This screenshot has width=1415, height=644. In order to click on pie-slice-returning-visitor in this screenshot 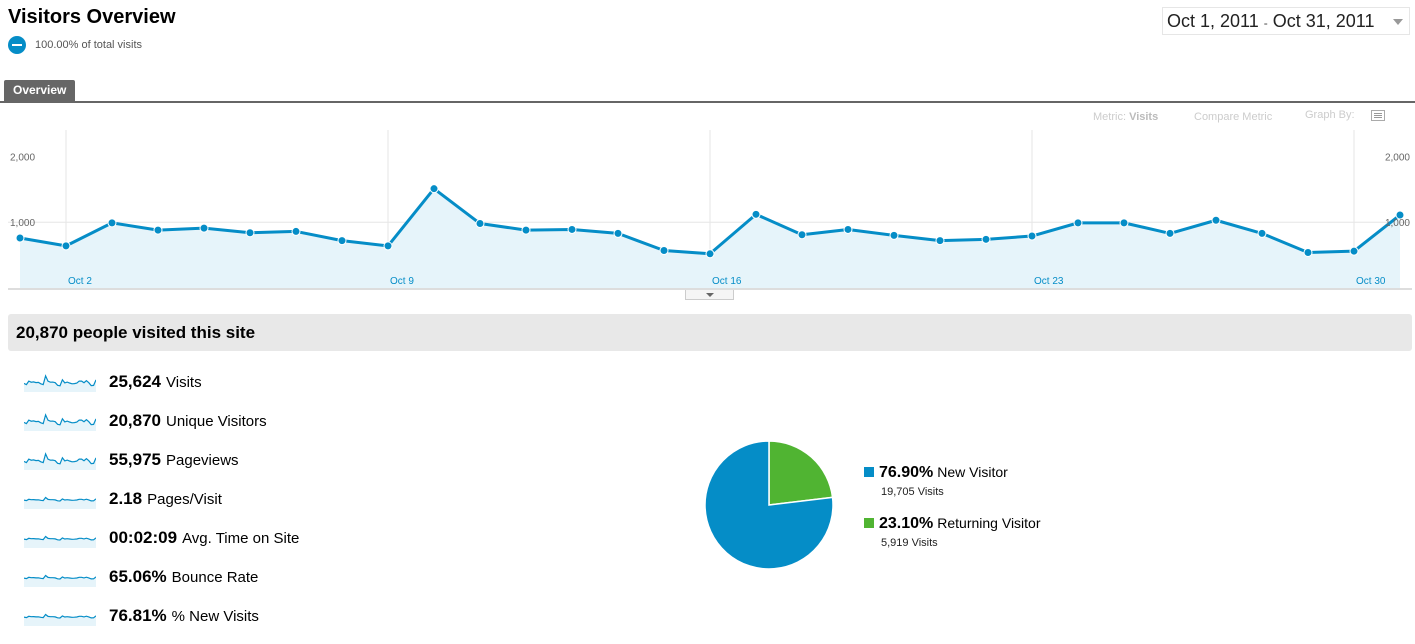, I will do `click(801, 473)`.